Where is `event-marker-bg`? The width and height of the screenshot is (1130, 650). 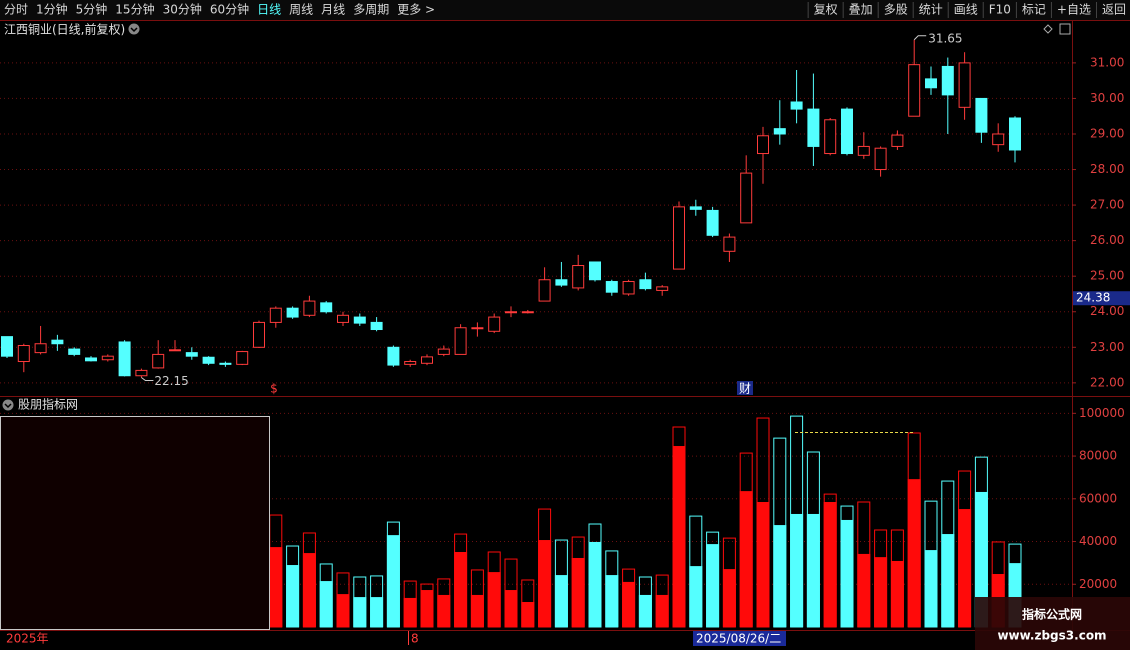 event-marker-bg is located at coordinates (745, 388).